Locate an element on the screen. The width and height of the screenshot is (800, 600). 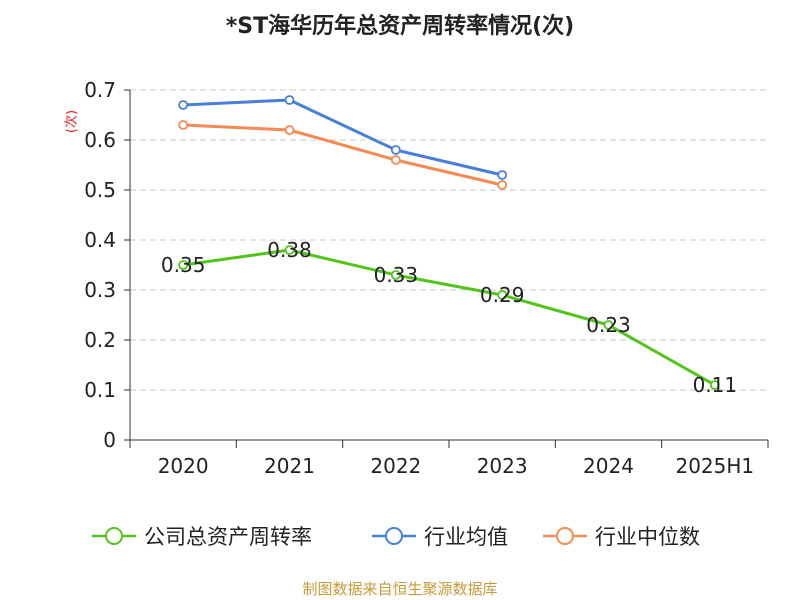
y-tick-label: 0.1 is located at coordinates (100, 390).